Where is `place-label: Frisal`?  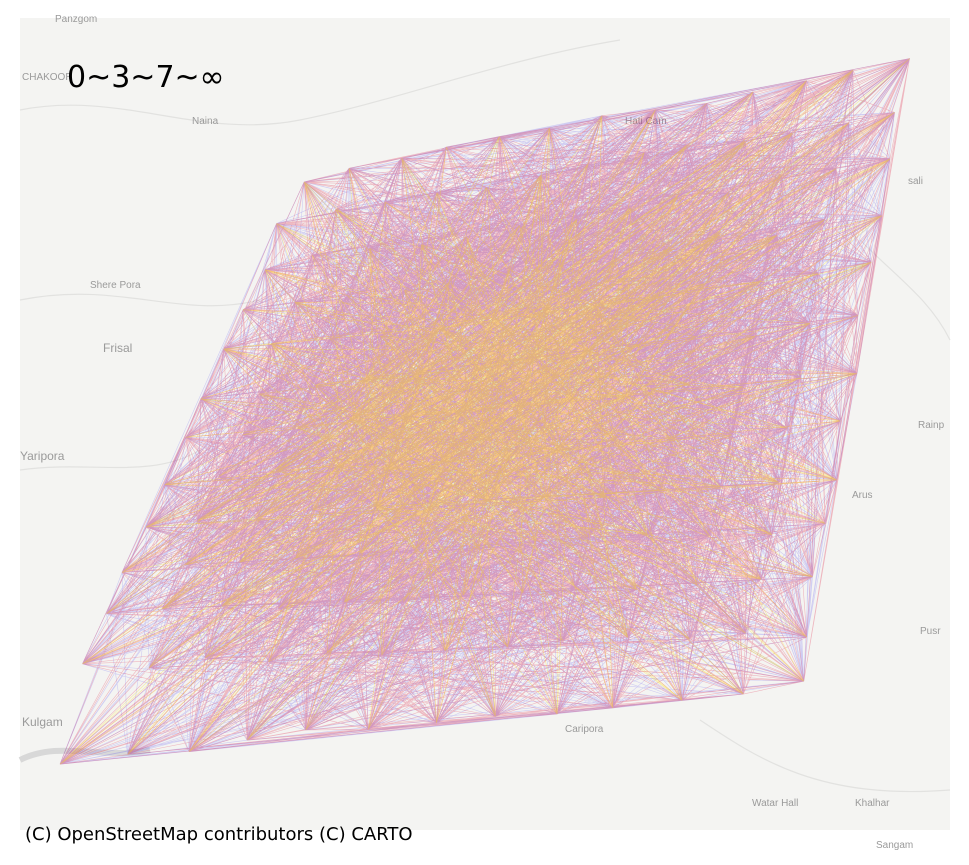 place-label: Frisal is located at coordinates (117, 348).